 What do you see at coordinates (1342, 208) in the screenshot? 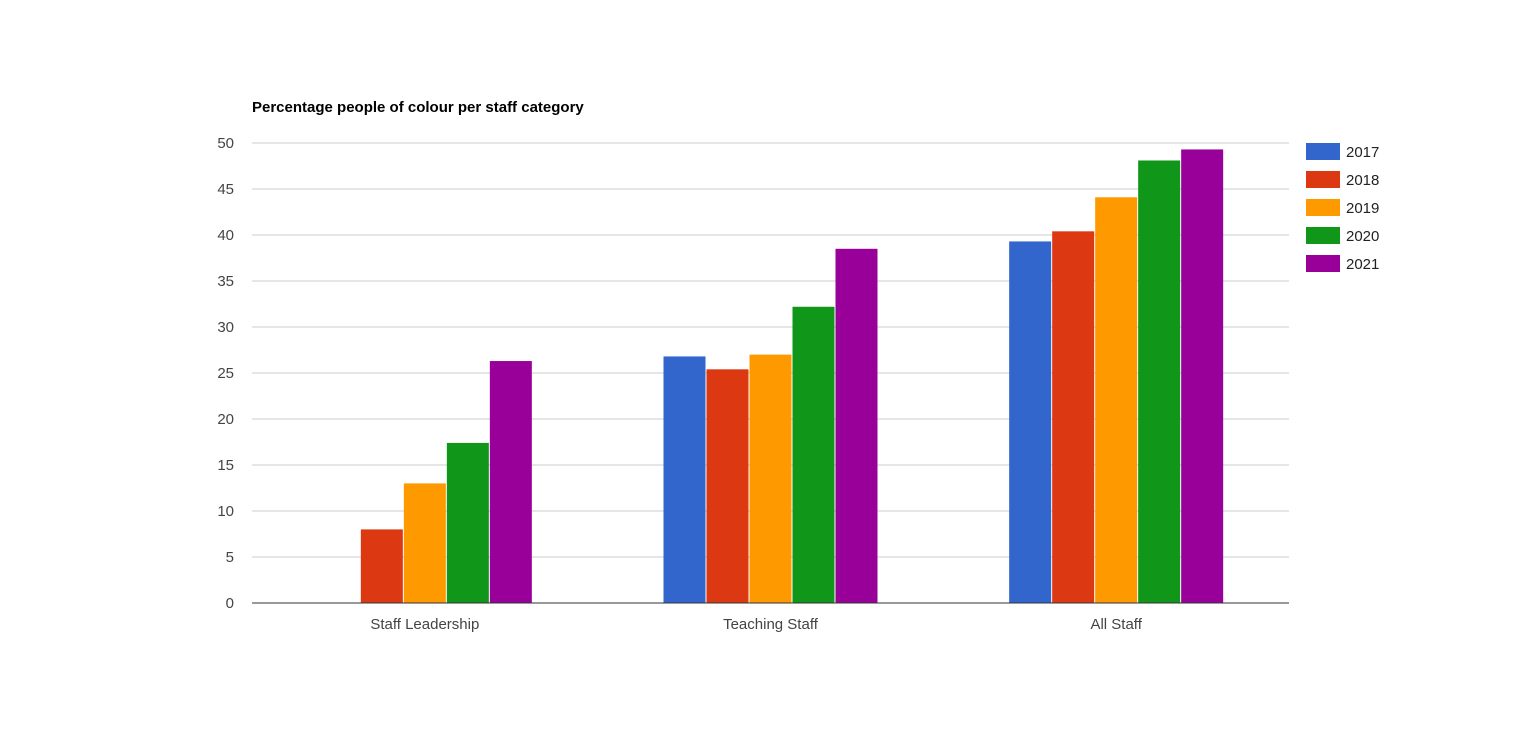
I see `legend: 2017 2018 2019 2020 2021` at bounding box center [1342, 208].